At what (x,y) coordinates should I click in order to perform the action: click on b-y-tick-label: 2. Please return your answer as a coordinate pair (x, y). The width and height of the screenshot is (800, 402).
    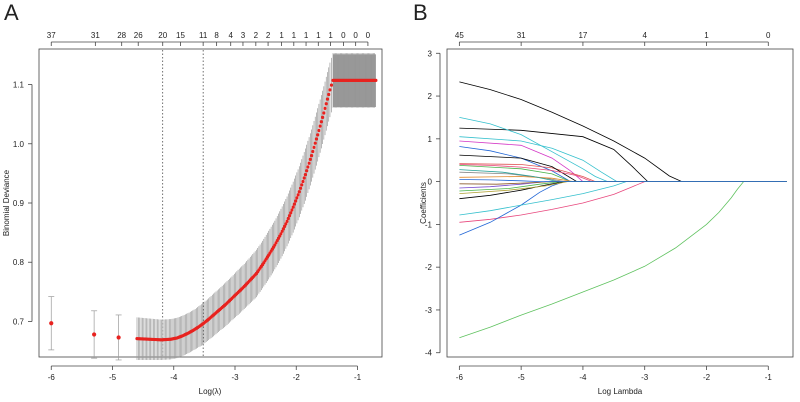
    Looking at the image, I should click on (430, 96).